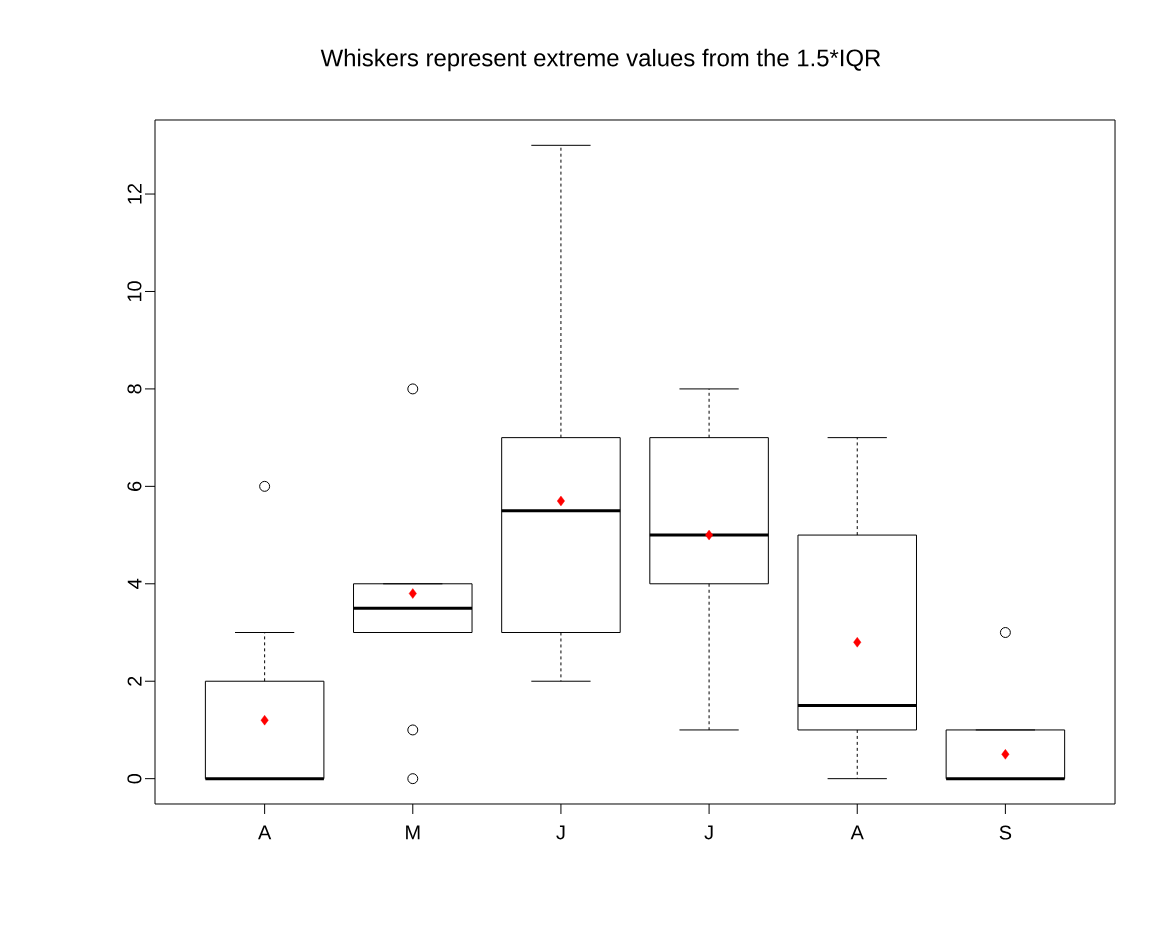 This screenshot has height=940, width=1169. What do you see at coordinates (413, 832) in the screenshot?
I see `x-tick-label: M` at bounding box center [413, 832].